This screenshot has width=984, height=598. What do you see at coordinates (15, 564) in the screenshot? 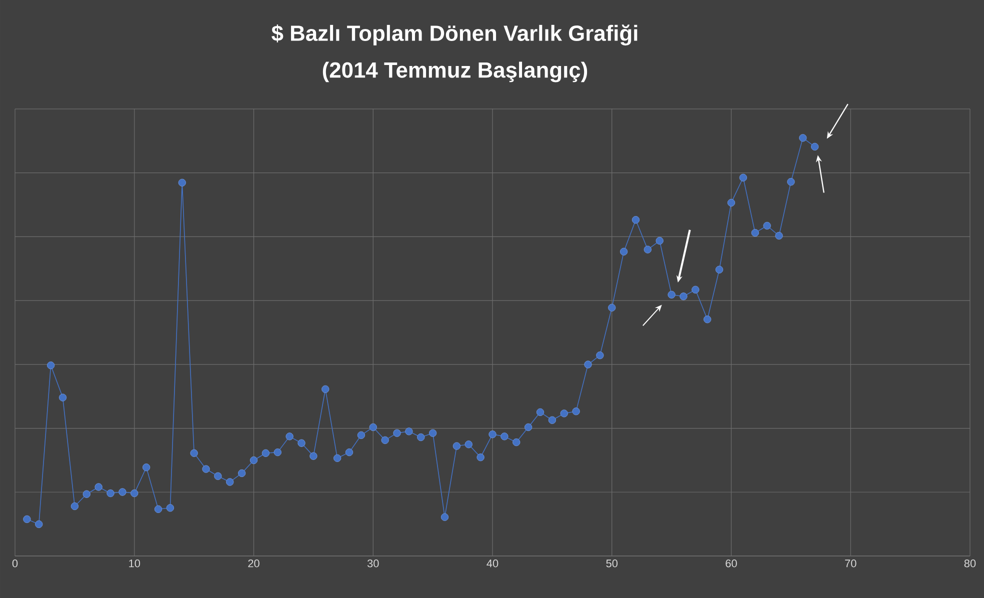
I see `x-tick-label: 0` at bounding box center [15, 564].